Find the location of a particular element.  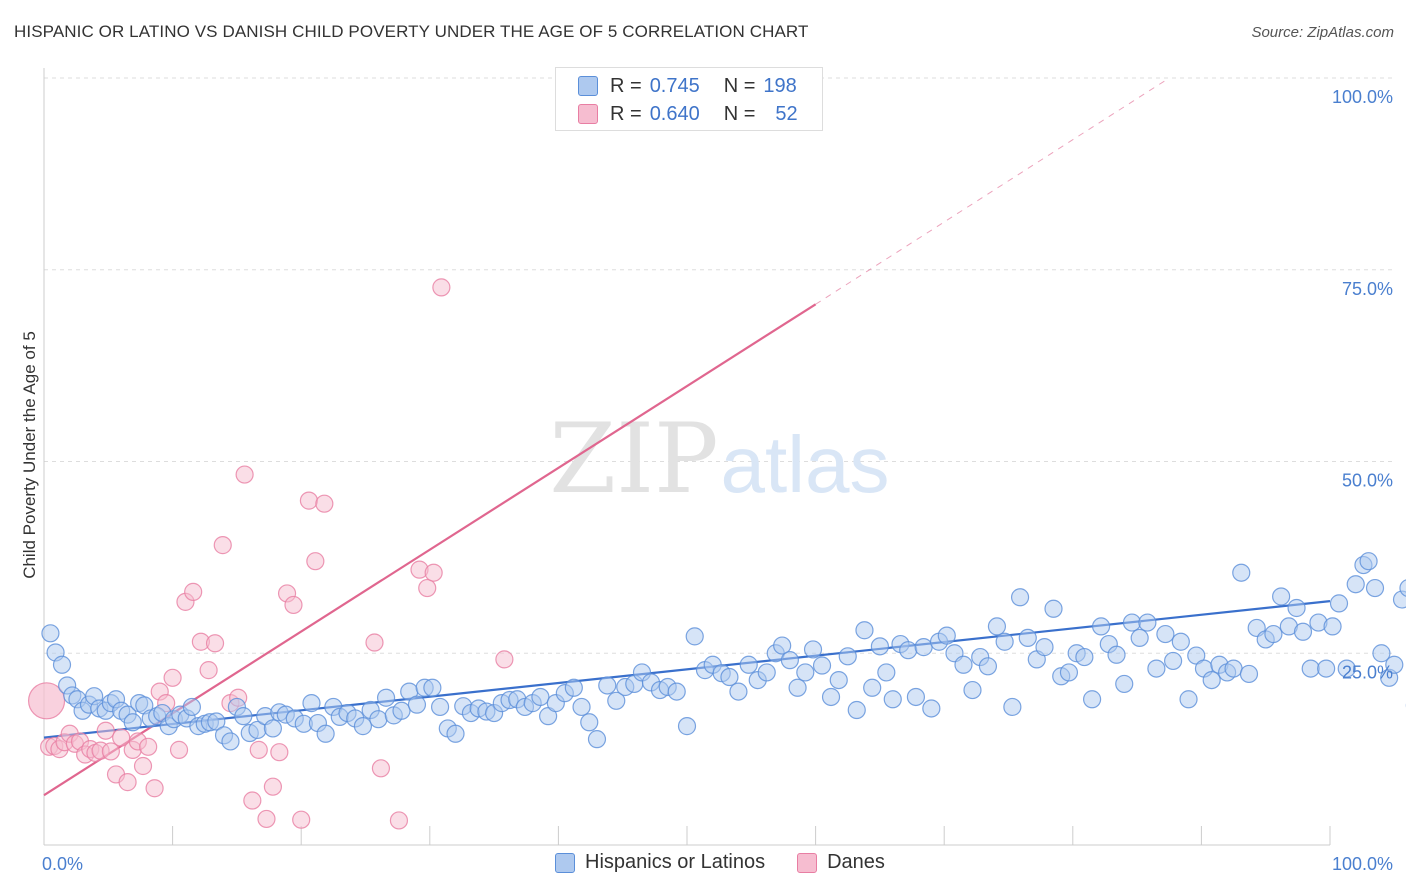

legend-n-value: 52 is located at coordinates (786, 113).